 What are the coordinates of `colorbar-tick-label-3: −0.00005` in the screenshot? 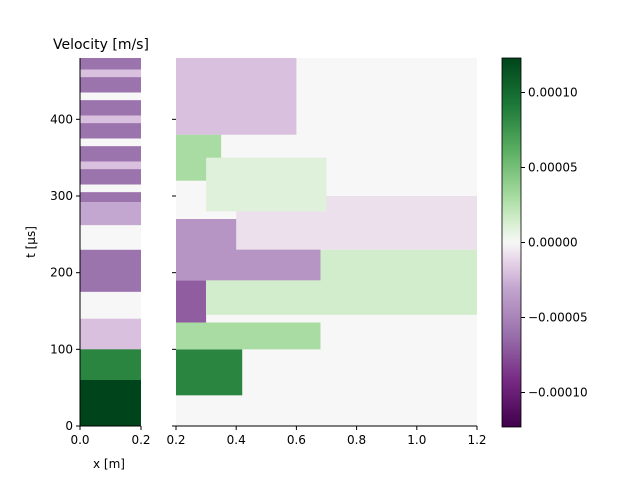 It's located at (558, 318).